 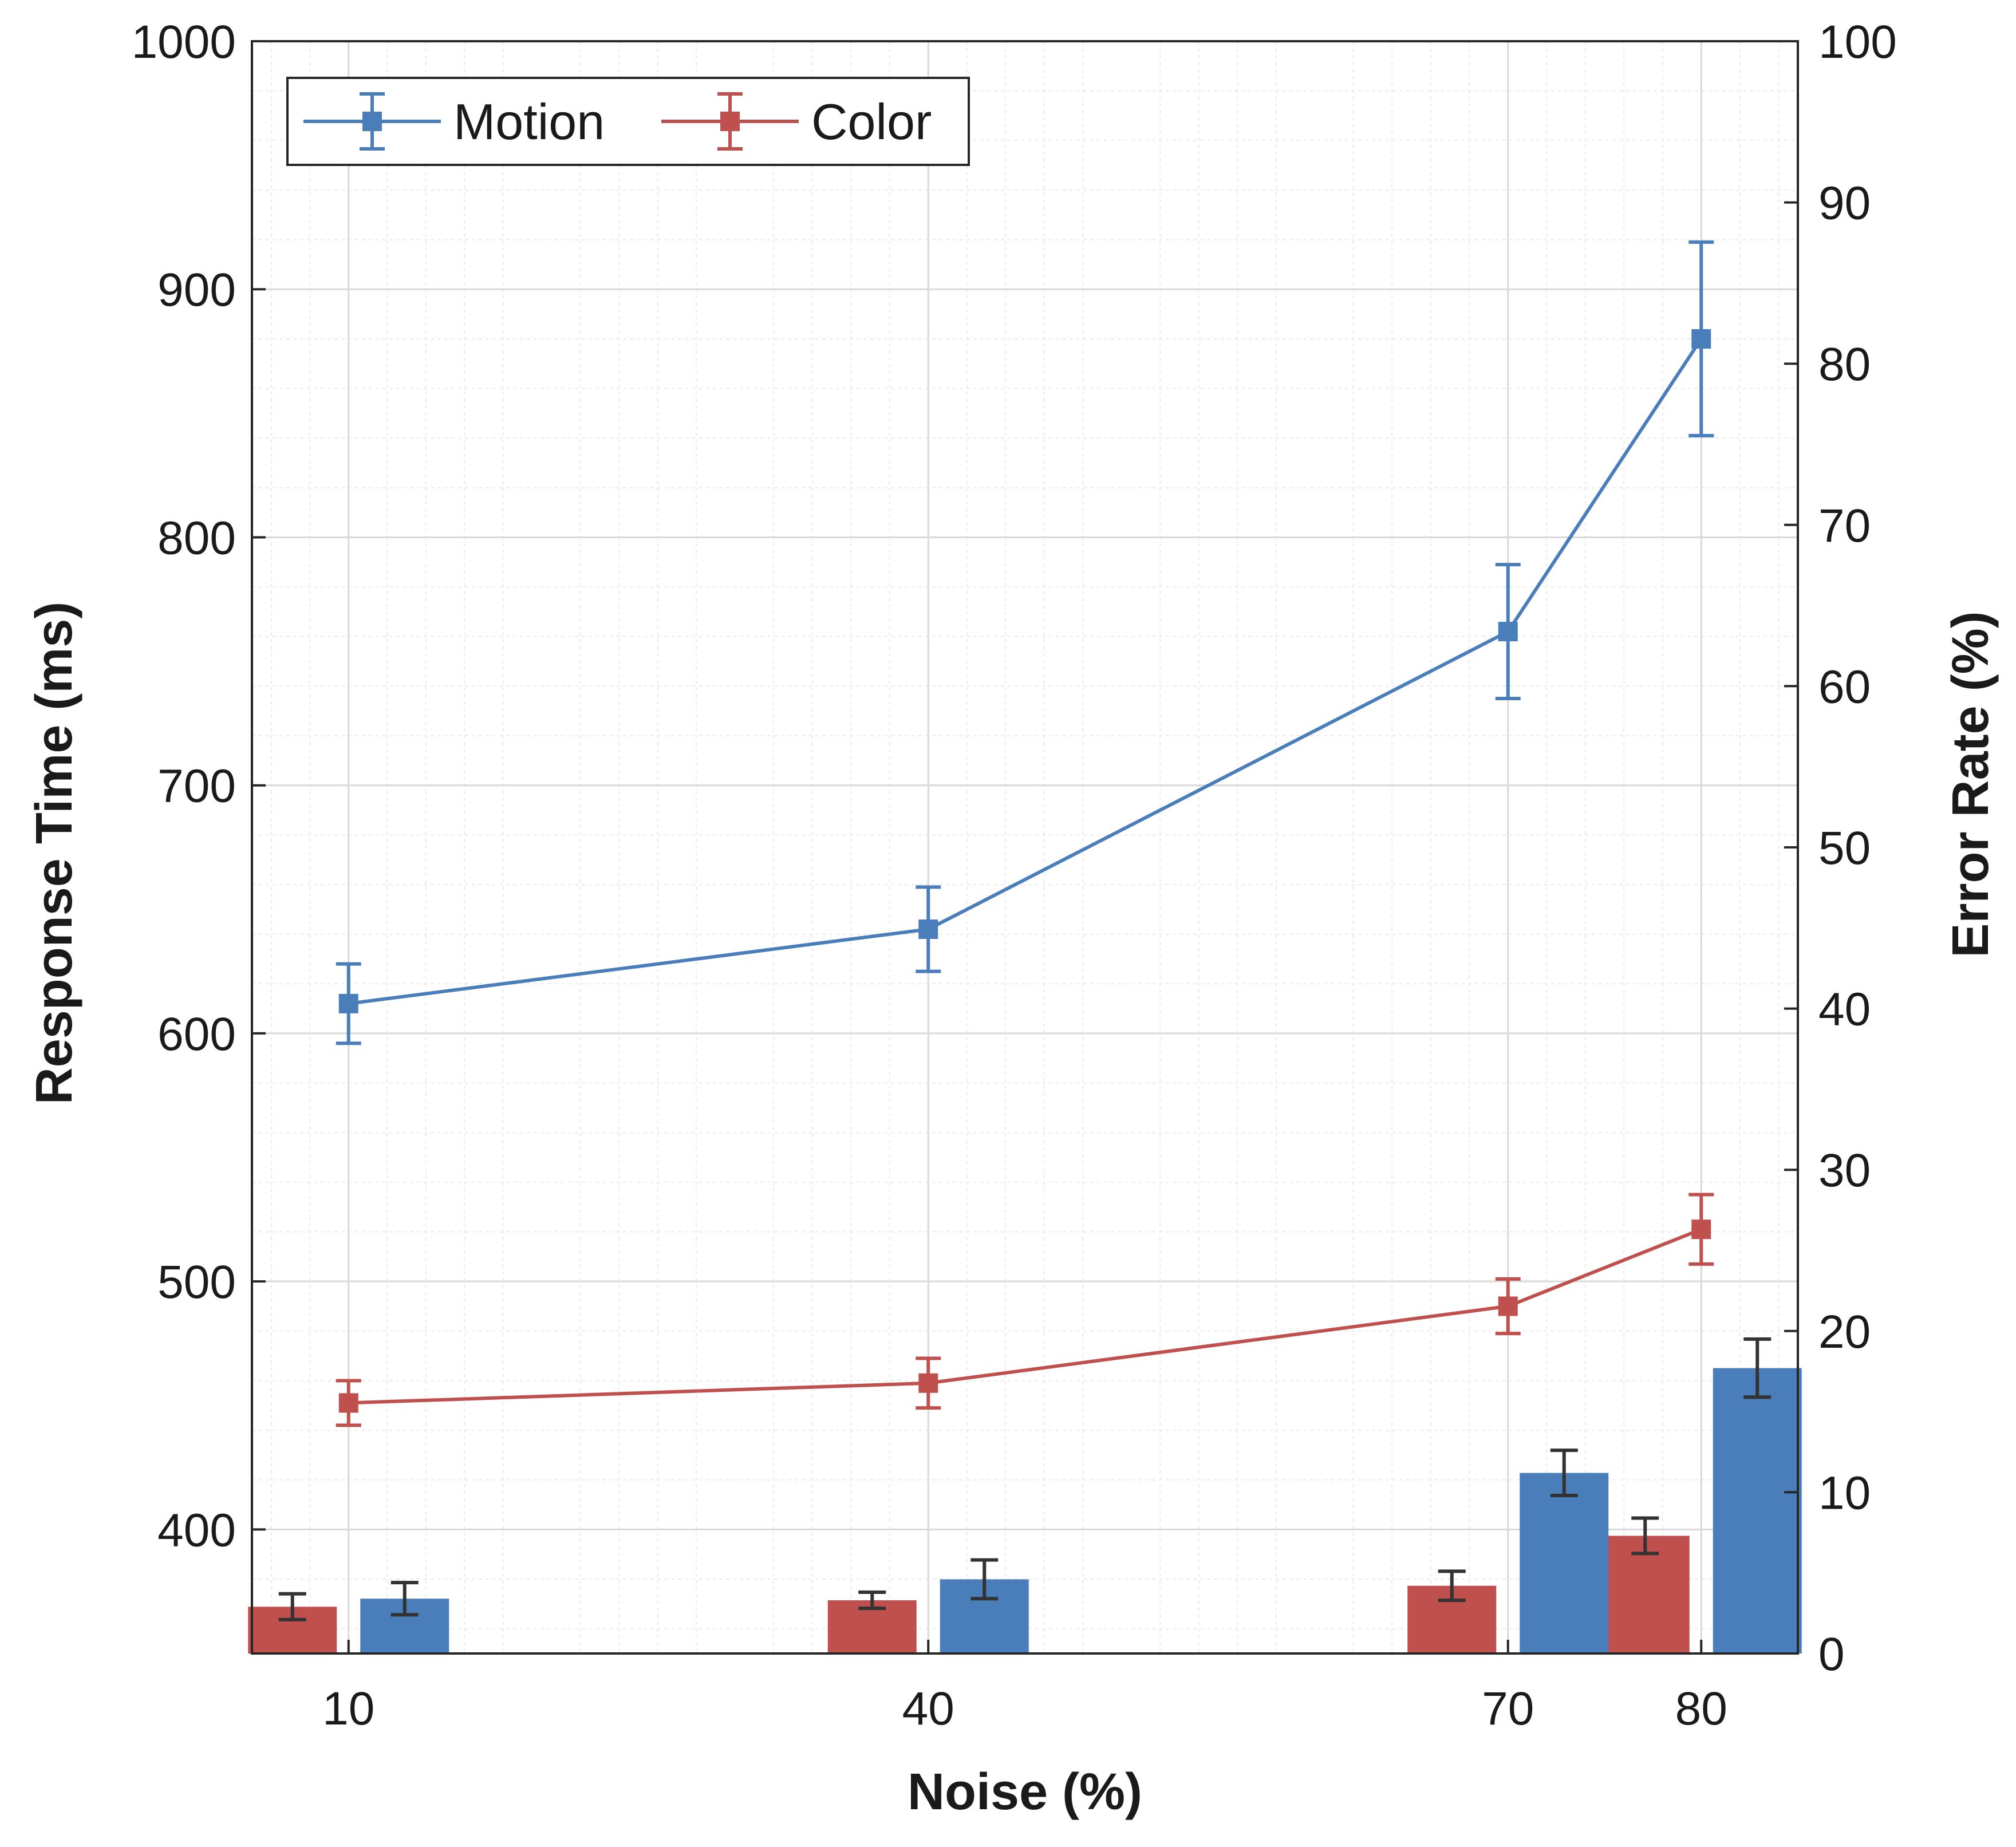 I want to click on y2-tick-label: 0, so click(x=1831, y=1654).